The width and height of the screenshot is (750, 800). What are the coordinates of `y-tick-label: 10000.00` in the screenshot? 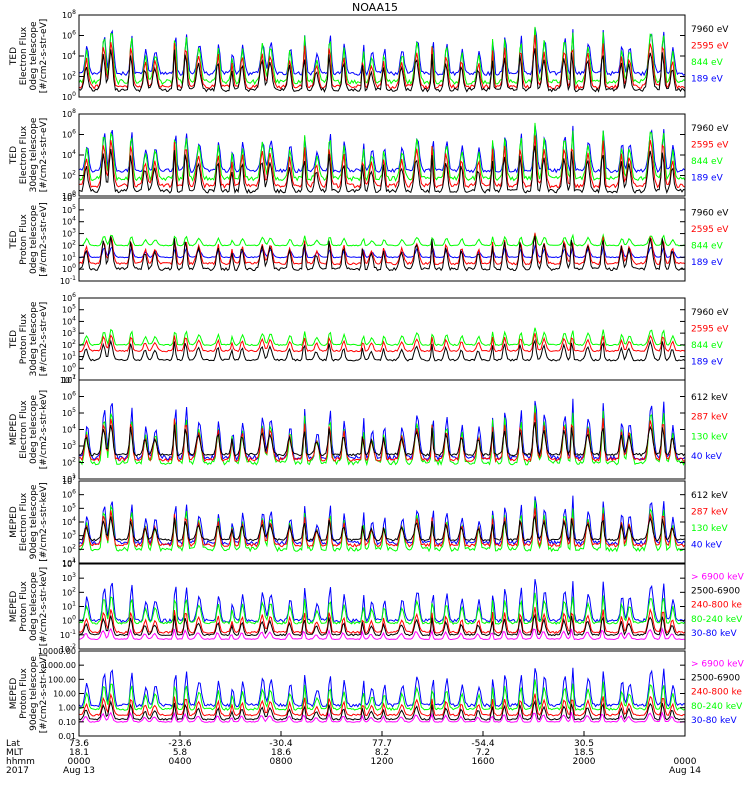 It's located at (57, 651).